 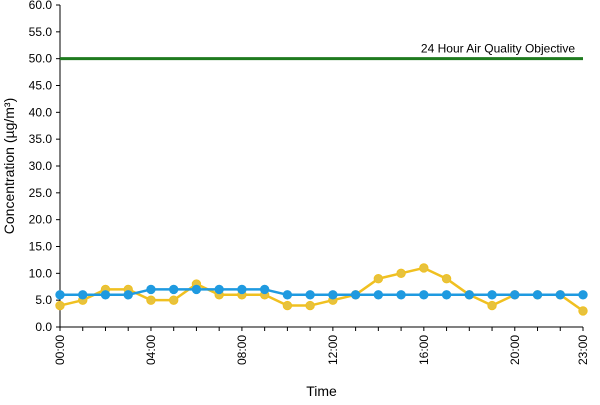 What do you see at coordinates (60, 350) in the screenshot?
I see `x-tick-label: 00:00` at bounding box center [60, 350].